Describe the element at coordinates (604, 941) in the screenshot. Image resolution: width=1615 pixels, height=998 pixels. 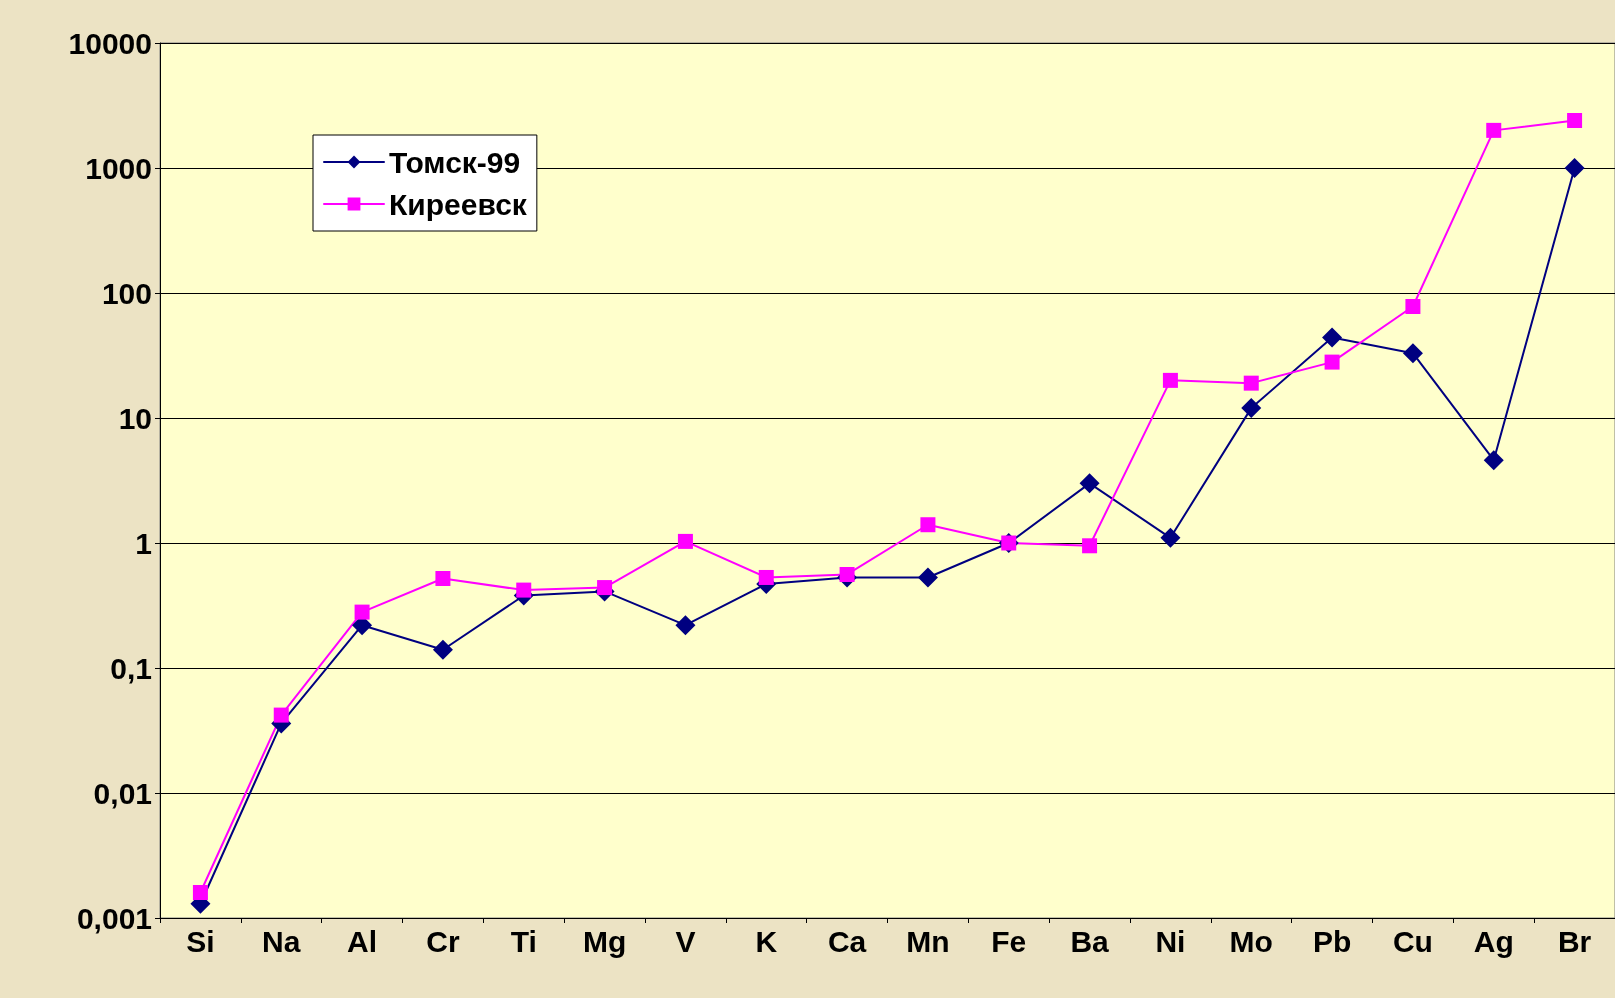
I see `x-tick-label: Mg` at that location.